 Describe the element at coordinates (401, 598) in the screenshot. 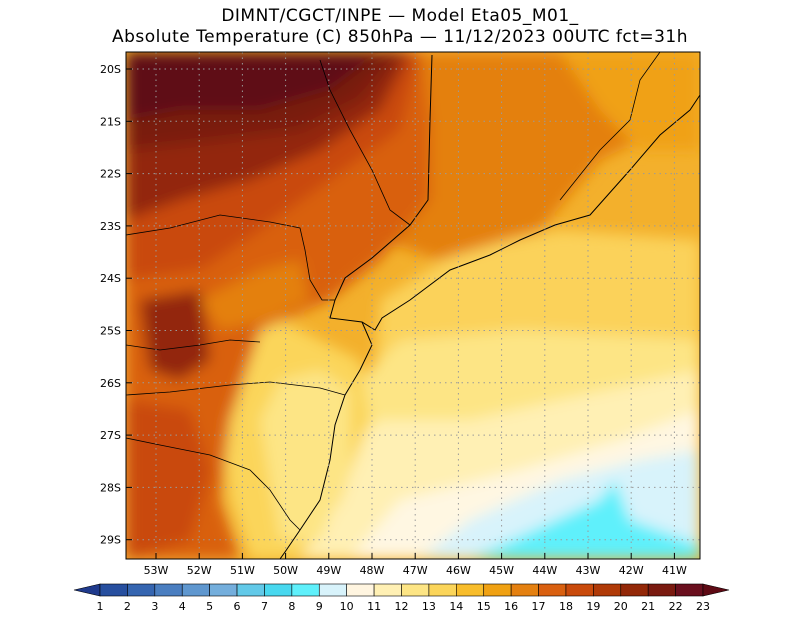

I see `colorbar: 1 2 3 4 5 6 7 8 9 10 11 12 13 14 15 16 17 18 19 20 21 22 23` at that location.